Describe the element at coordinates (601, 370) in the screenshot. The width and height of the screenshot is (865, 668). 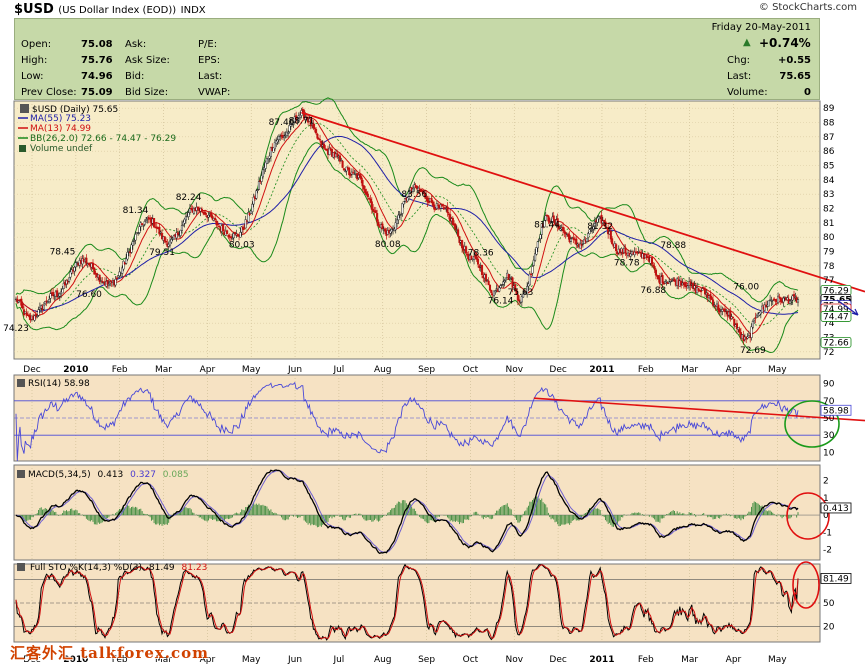
I see `x-tick-label: 2011` at that location.